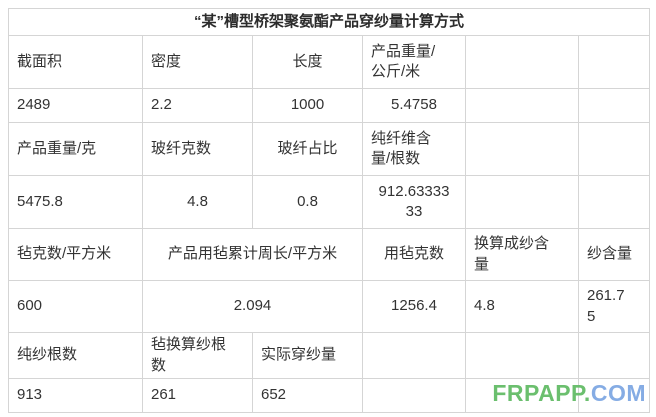  Describe the element at coordinates (197, 202) in the screenshot. I see `value-glass-fiber-grams: 4.8` at that location.